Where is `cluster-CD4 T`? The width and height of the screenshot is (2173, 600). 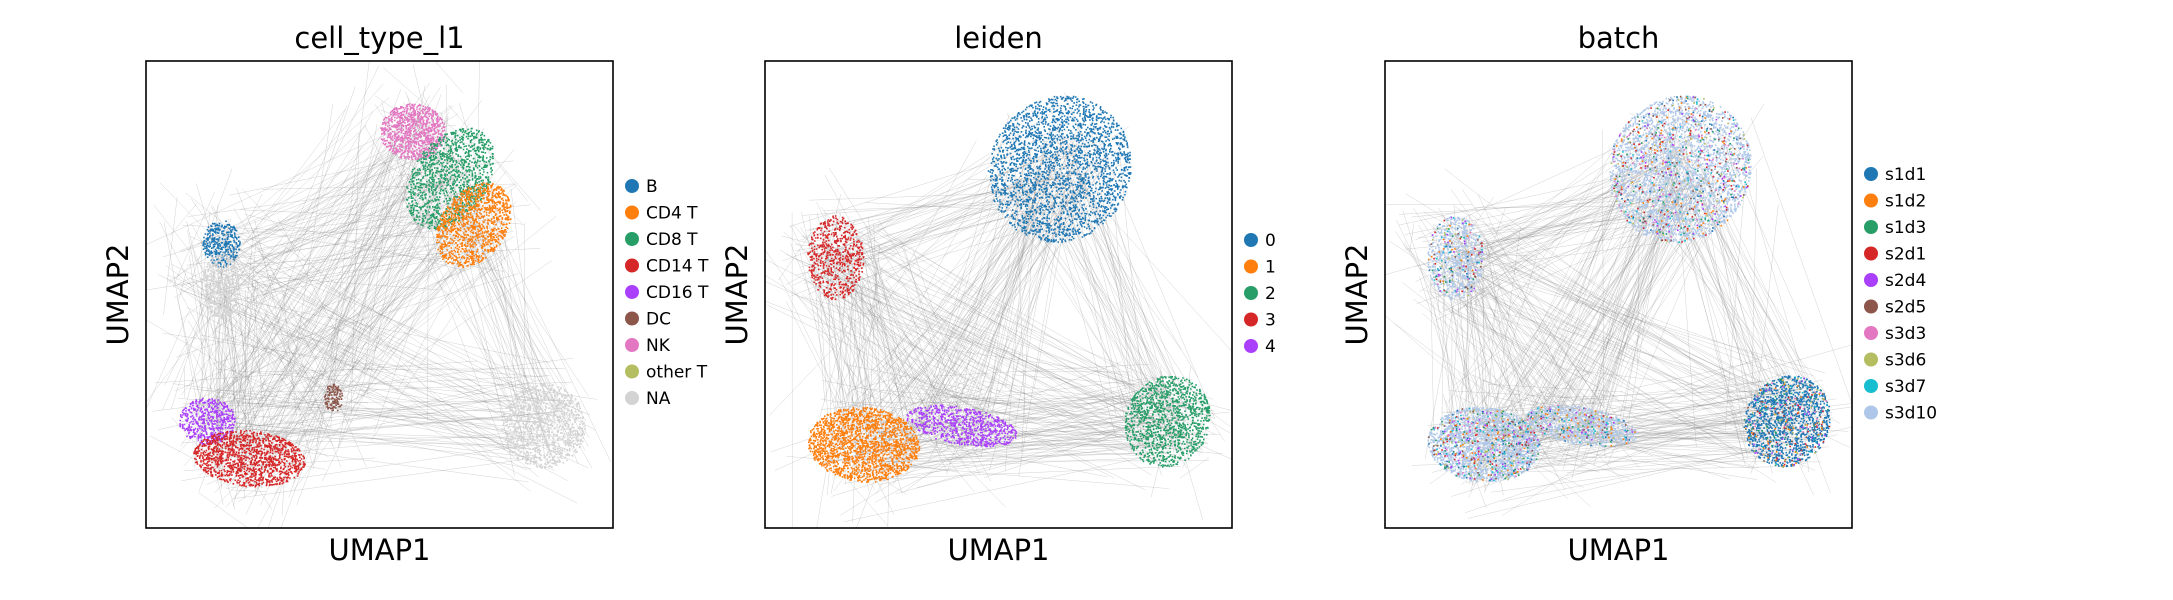
cluster-CD4 T is located at coordinates (474, 225).